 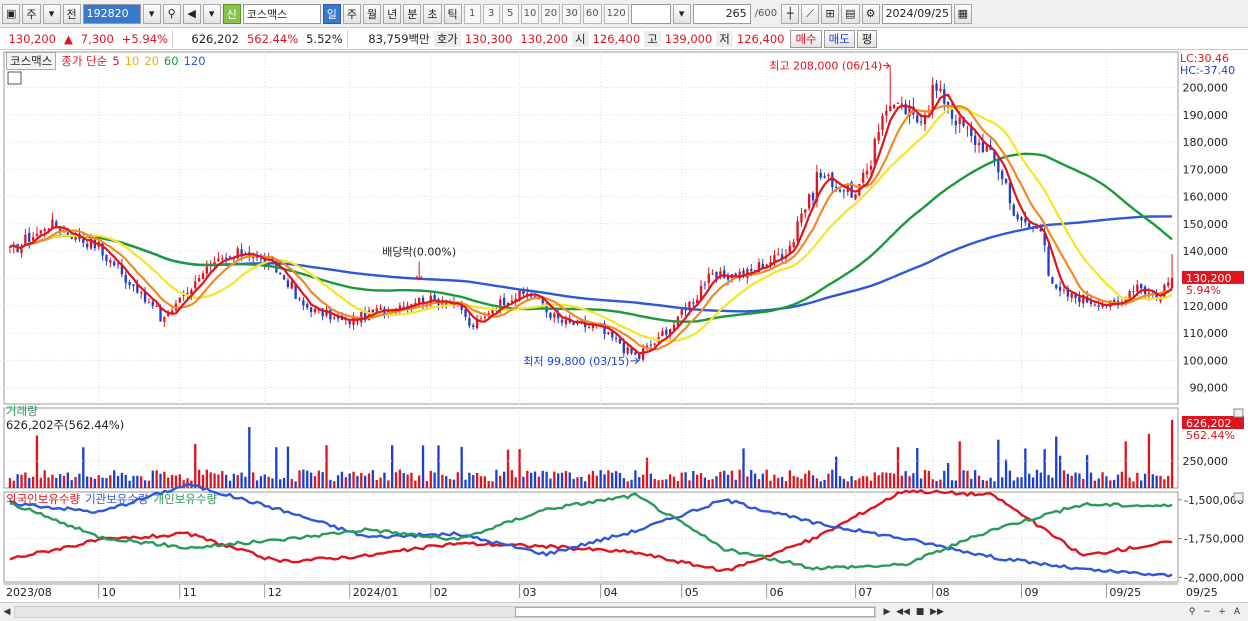 I want to click on x-tick-label: 09/25, so click(x=1202, y=592).